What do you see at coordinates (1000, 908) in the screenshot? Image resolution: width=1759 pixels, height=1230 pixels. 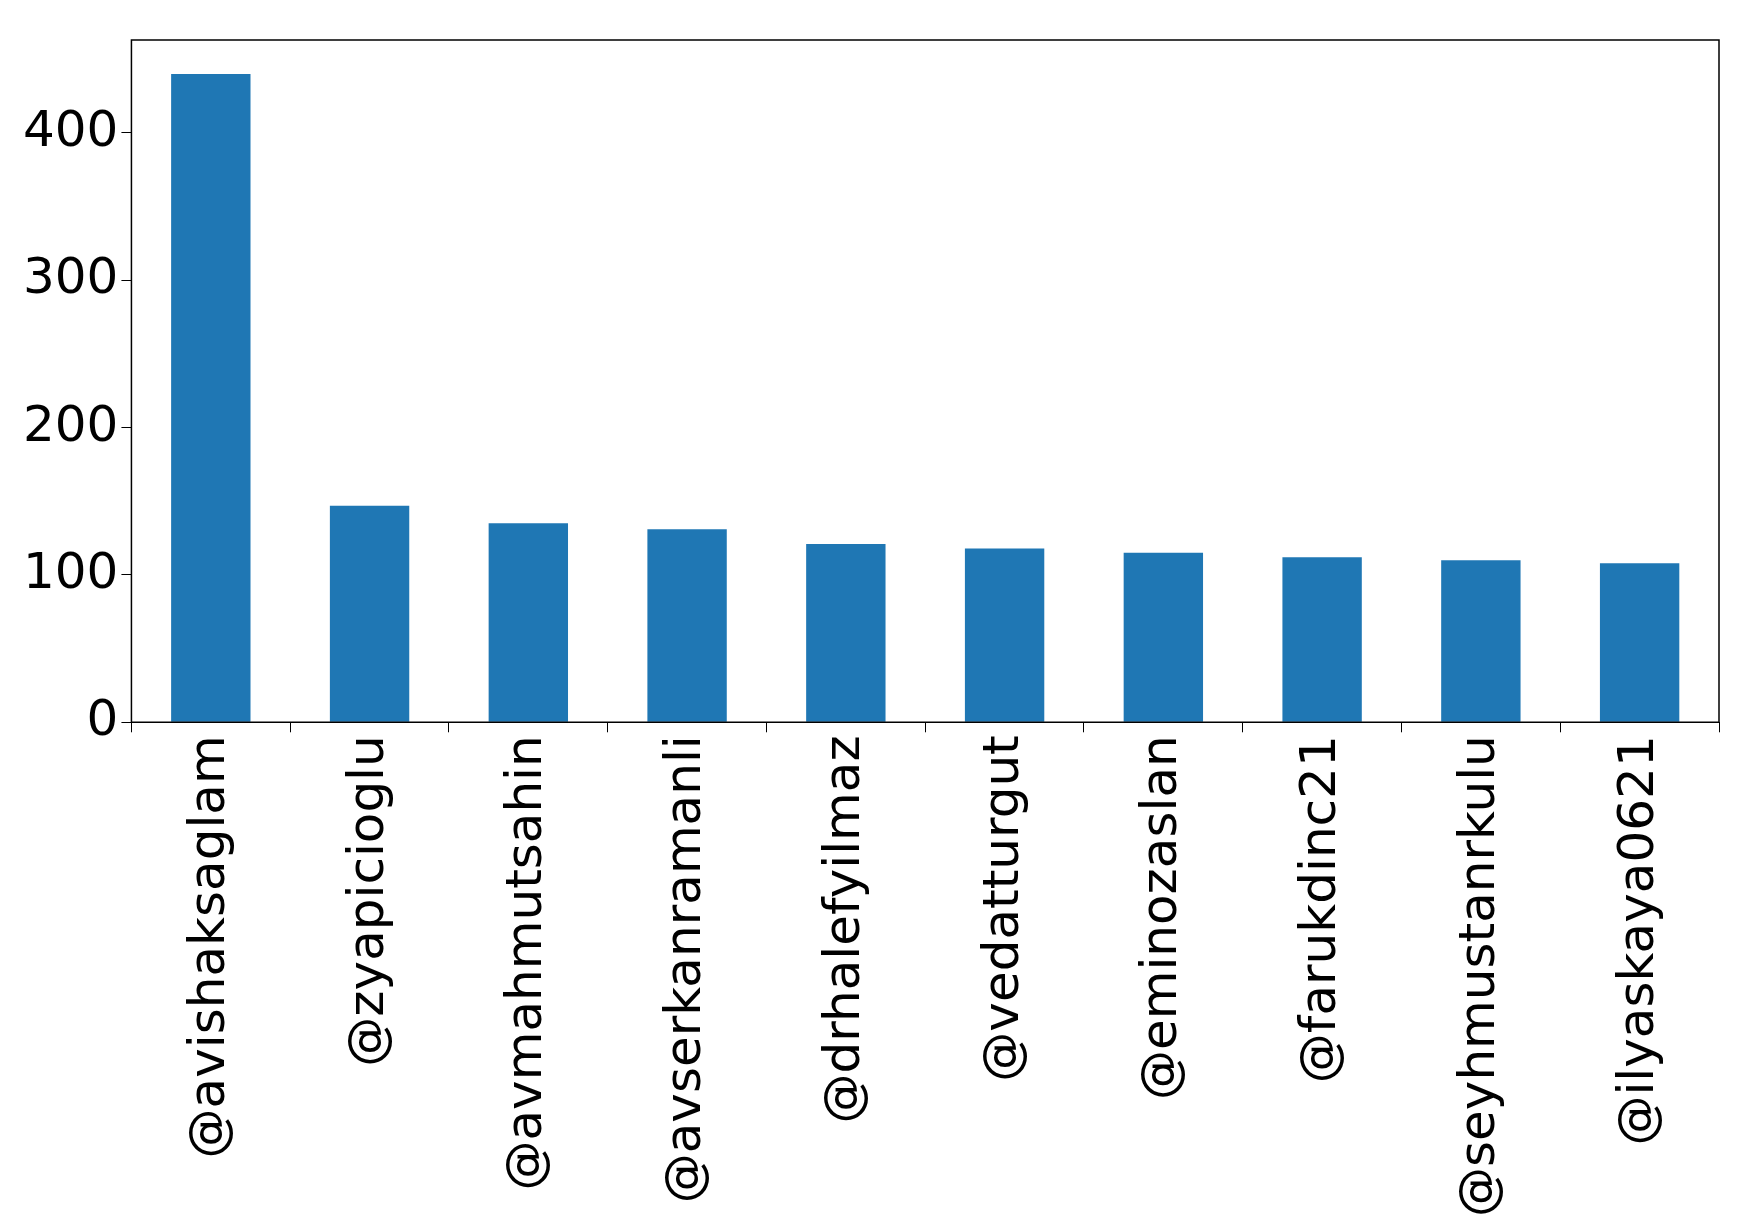 I see `x-tick-label: @vedatturgut` at bounding box center [1000, 908].